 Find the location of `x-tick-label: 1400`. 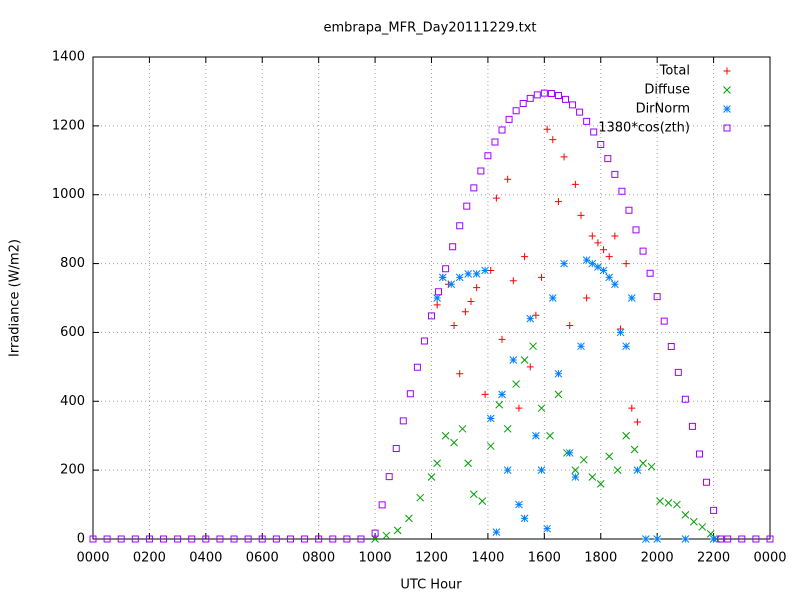

x-tick-label: 1400 is located at coordinates (487, 558).